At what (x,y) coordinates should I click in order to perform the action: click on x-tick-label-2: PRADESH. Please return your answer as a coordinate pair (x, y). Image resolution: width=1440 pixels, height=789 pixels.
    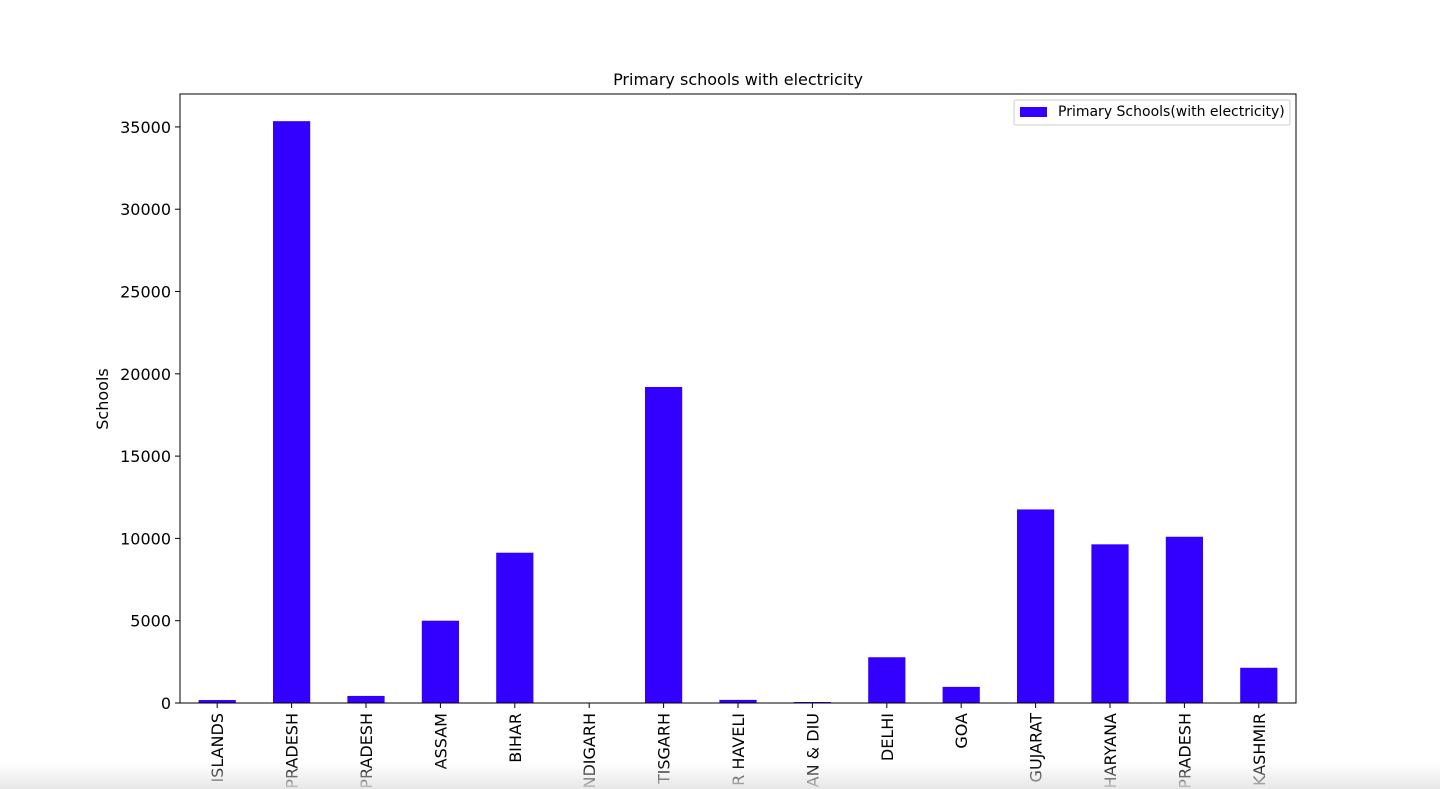
    Looking at the image, I should click on (366, 751).